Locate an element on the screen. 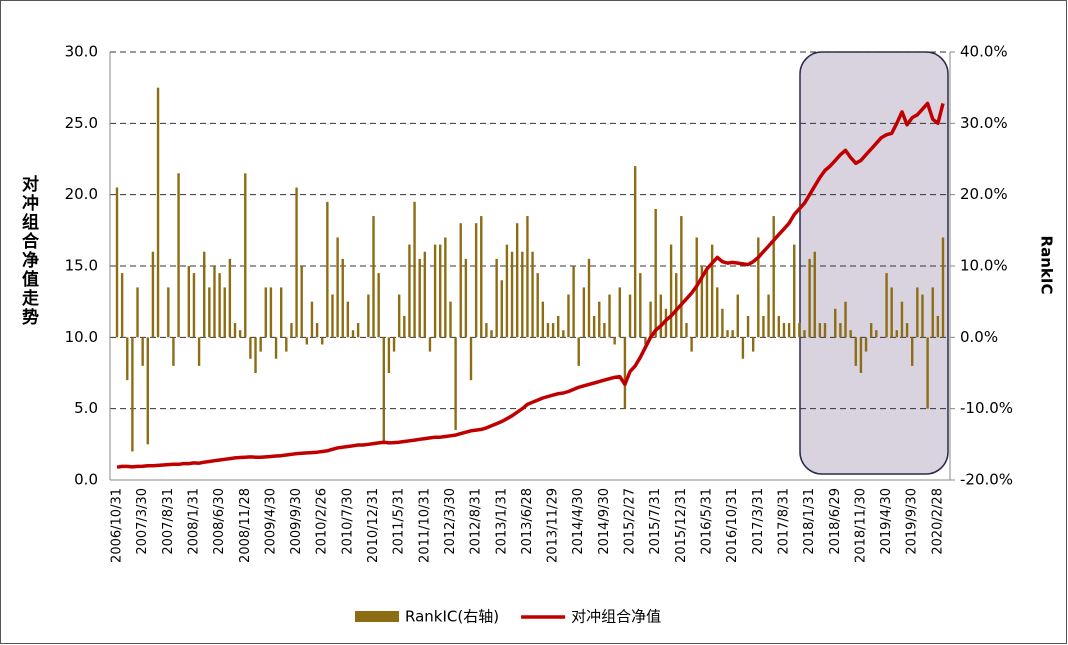 The width and height of the screenshot is (1068, 645). y2-axis-title: RankIC is located at coordinates (1047, 265).